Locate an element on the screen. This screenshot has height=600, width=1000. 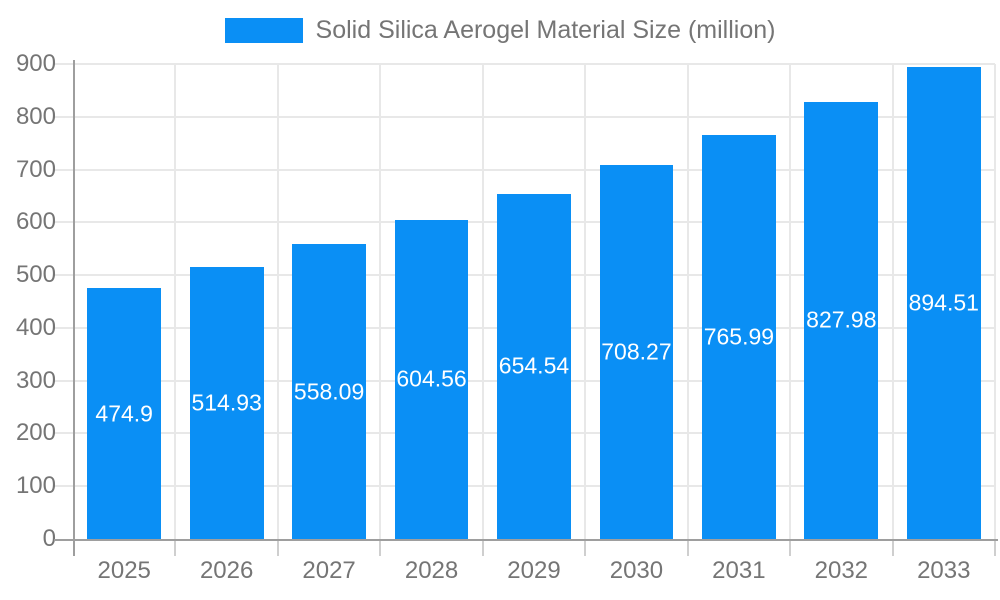
bar-value-label: 827.98 is located at coordinates (841, 319).